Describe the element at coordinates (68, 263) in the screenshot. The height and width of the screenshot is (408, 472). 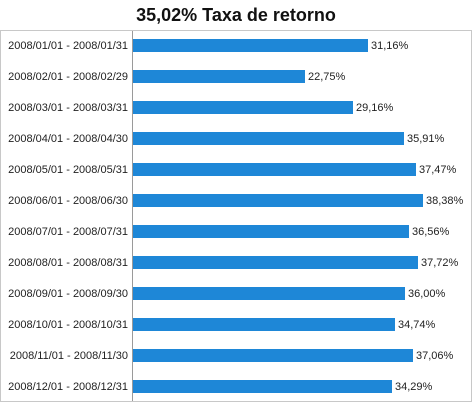
I see `category-label: 2008/08/01 - 2008/08/31` at that location.